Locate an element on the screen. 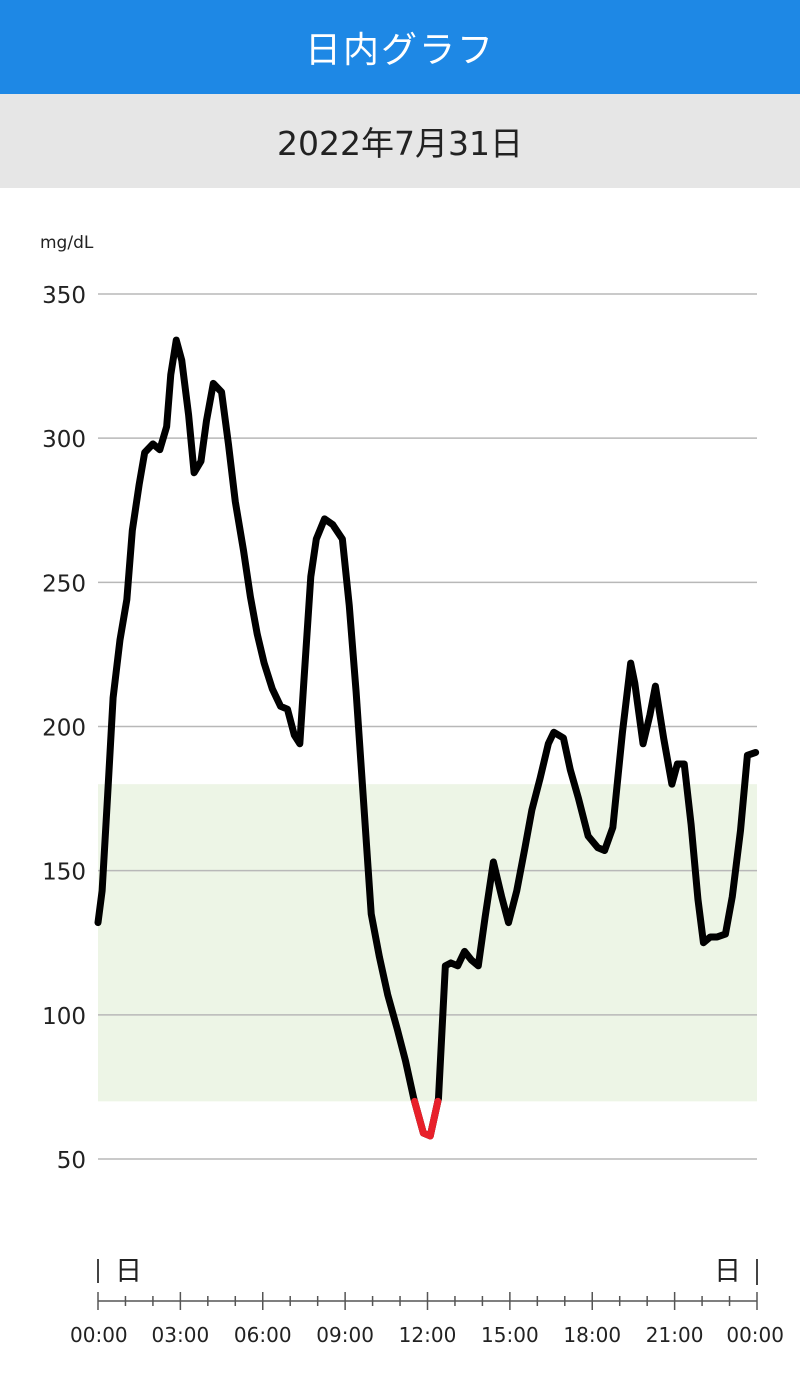 The height and width of the screenshot is (1378, 800). day-end-marker: 日 is located at coordinates (727, 1271).